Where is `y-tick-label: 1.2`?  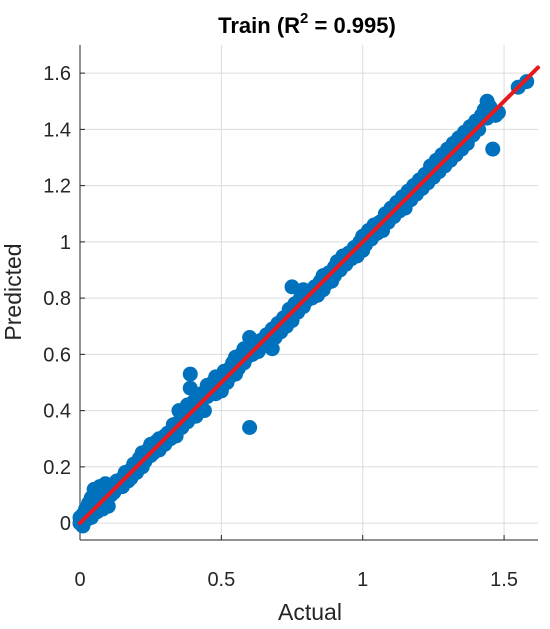 y-tick-label: 1.2 is located at coordinates (57, 187).